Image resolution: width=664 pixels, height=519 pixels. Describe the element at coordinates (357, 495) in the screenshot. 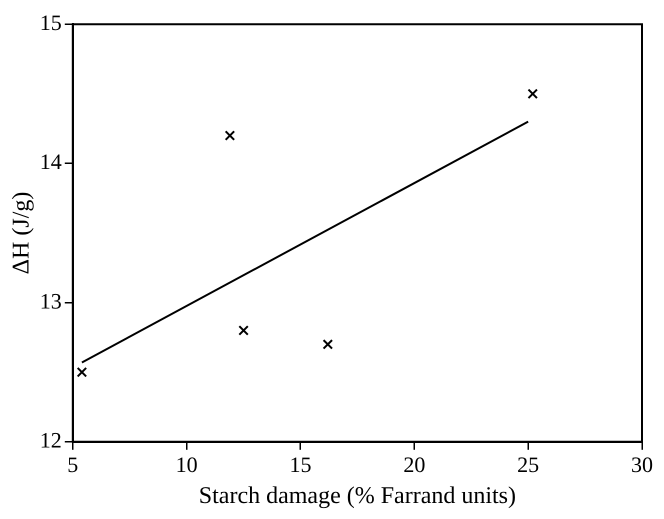

I see `x-axis-title: Starch damage (% Farrand units)` at that location.